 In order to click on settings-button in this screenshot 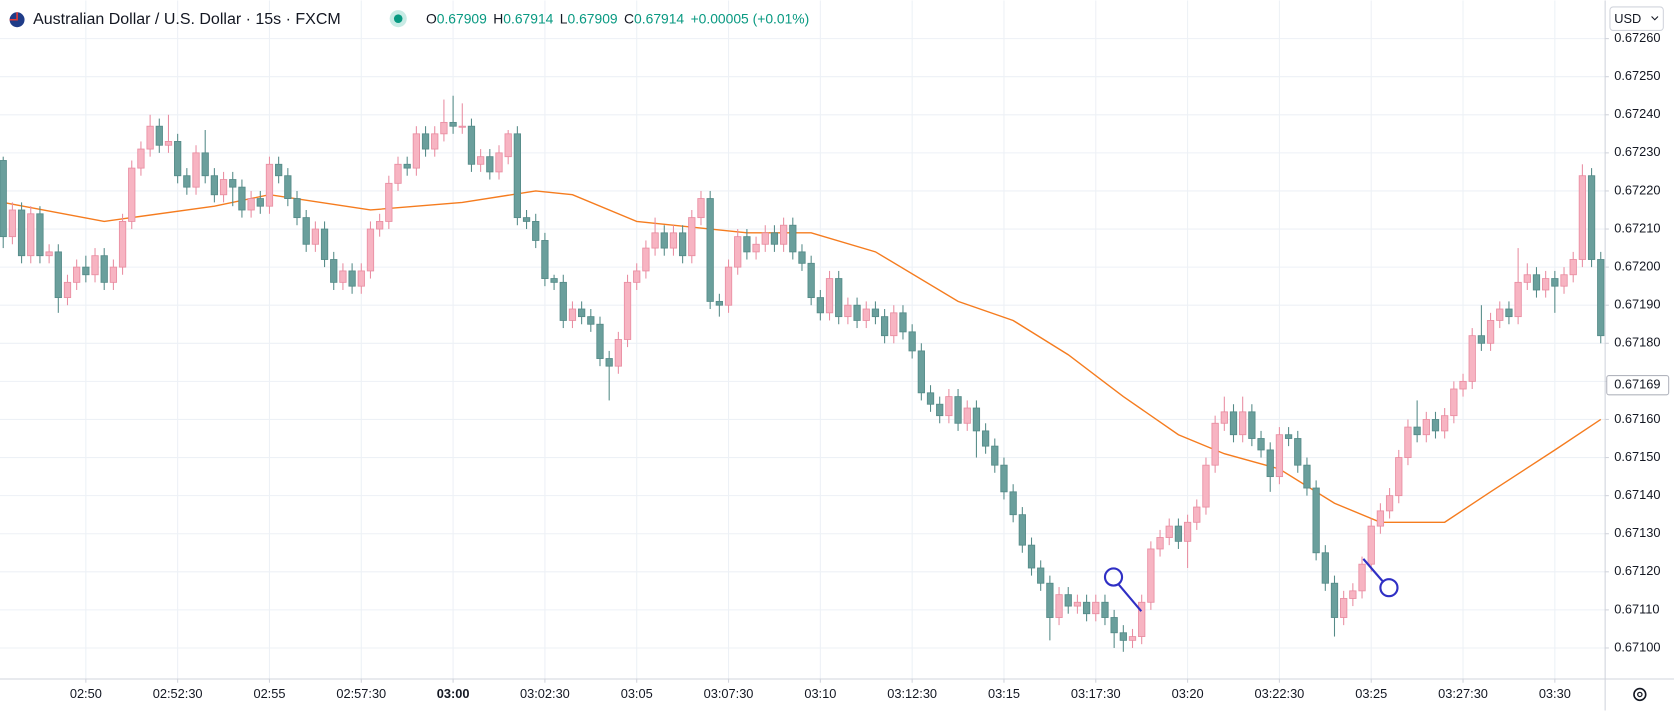, I will do `click(1640, 694)`.